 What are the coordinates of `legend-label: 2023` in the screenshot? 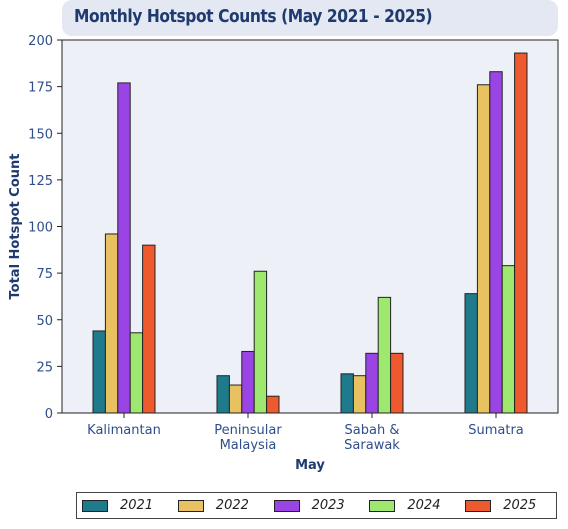 It's located at (328, 505).